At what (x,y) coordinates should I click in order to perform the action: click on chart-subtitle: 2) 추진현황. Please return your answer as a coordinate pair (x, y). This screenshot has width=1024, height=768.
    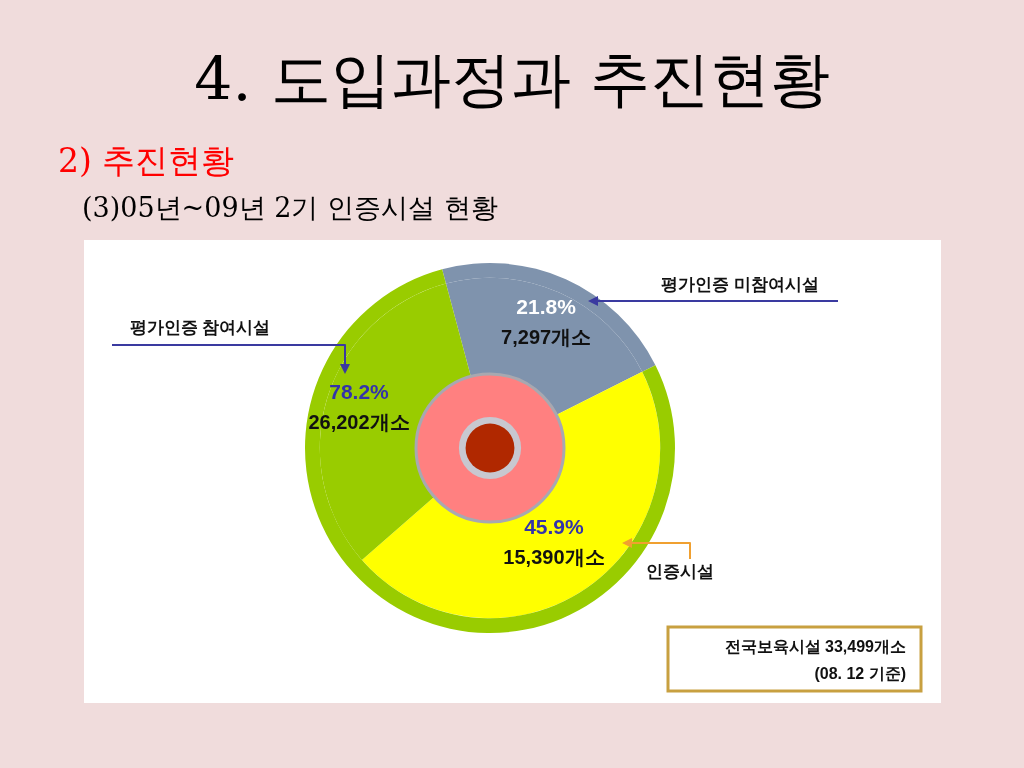
    Looking at the image, I should click on (146, 160).